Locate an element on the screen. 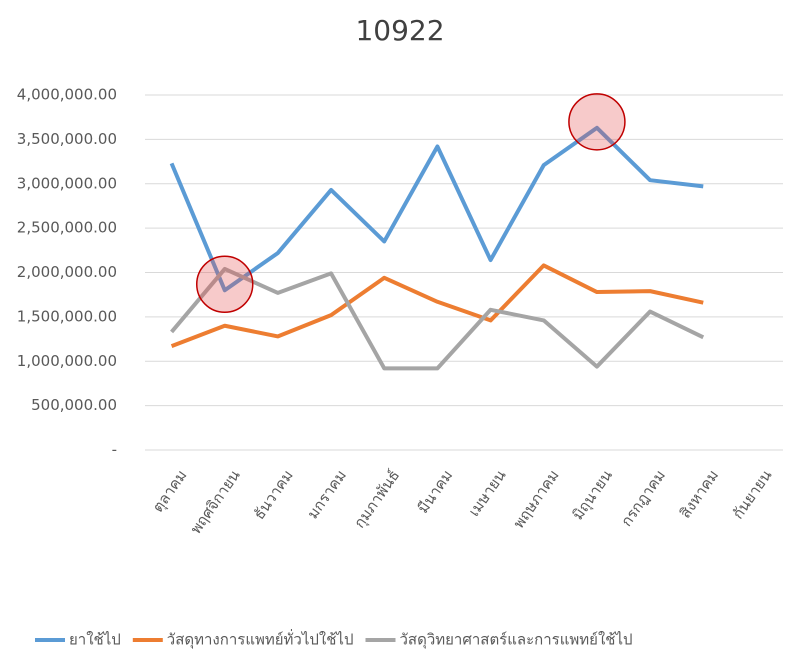 The image size is (787, 661). y-tick-label: 3,000,000.00 is located at coordinates (67, 183).